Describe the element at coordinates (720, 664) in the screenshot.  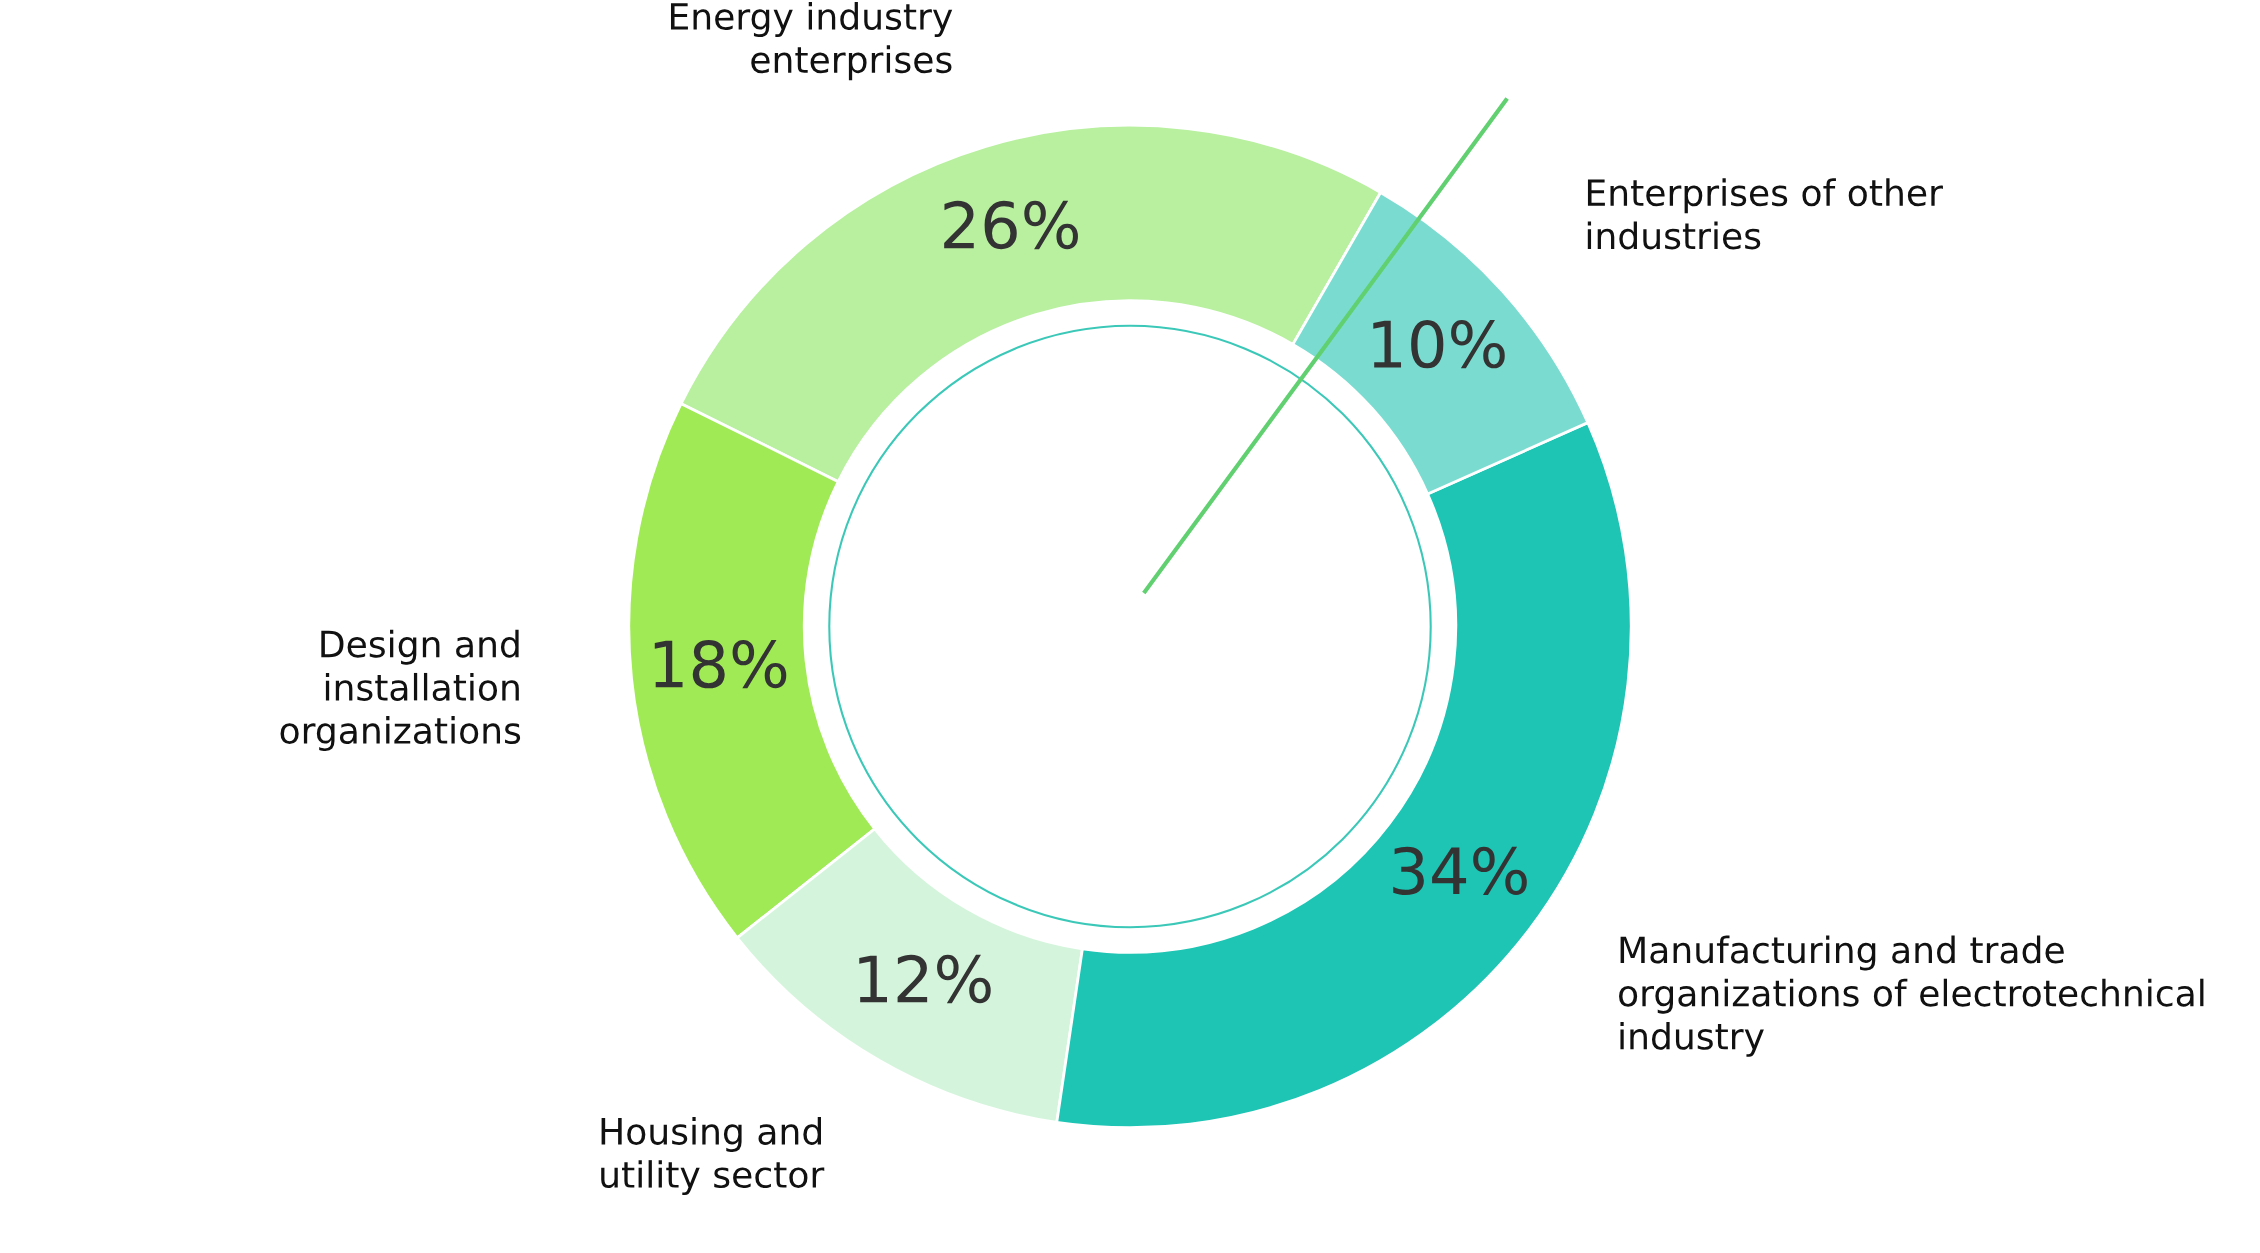
I see `data-label: 18%` at that location.